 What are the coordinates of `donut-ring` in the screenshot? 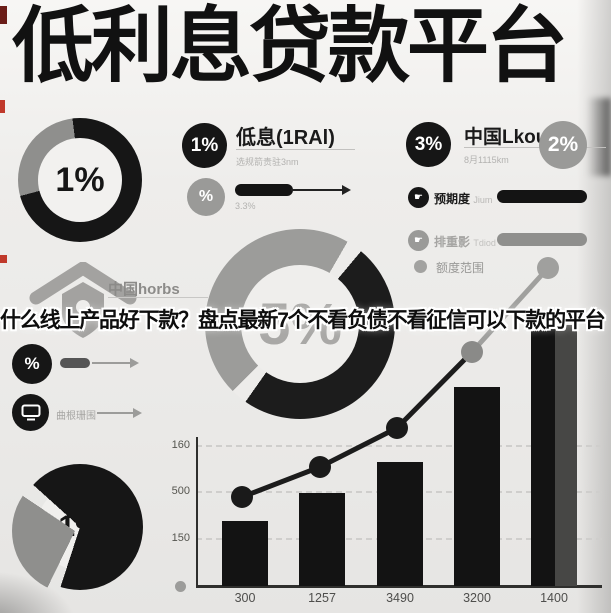 It's located at (80, 527).